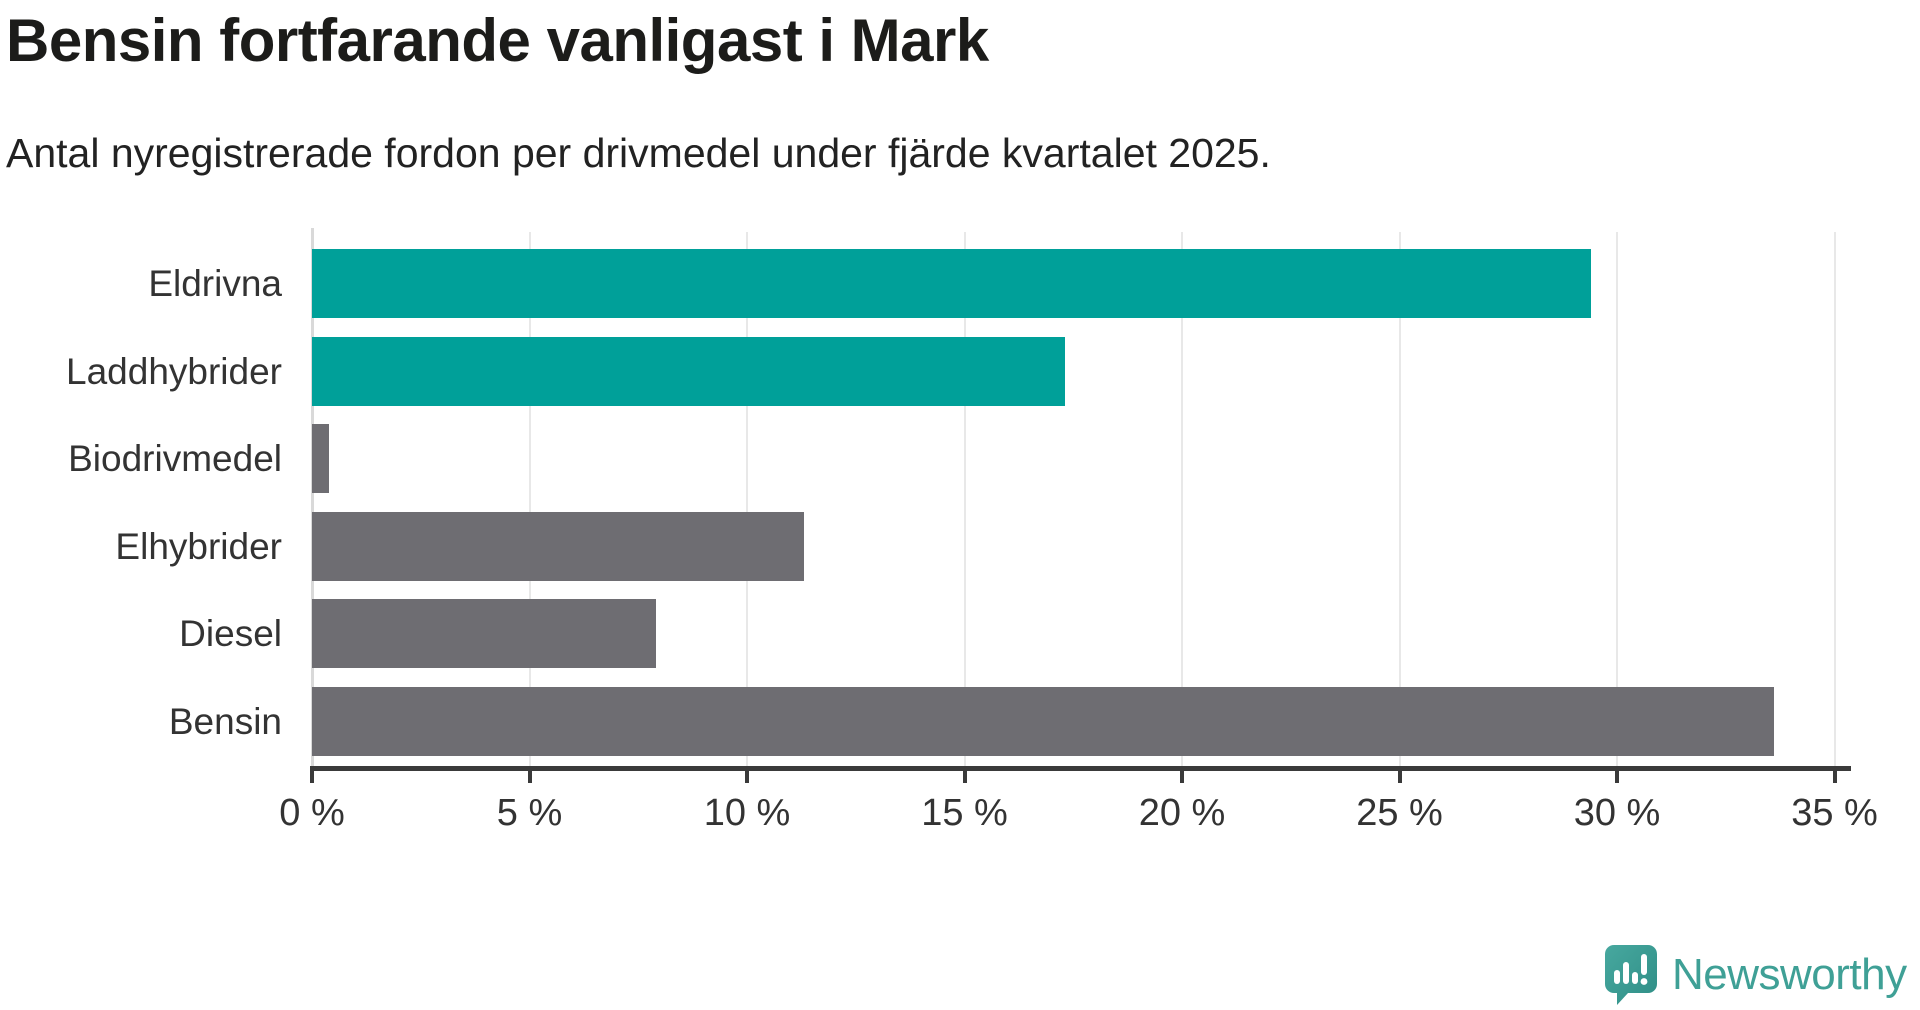  I want to click on gridline-25pct, so click(1399, 499).